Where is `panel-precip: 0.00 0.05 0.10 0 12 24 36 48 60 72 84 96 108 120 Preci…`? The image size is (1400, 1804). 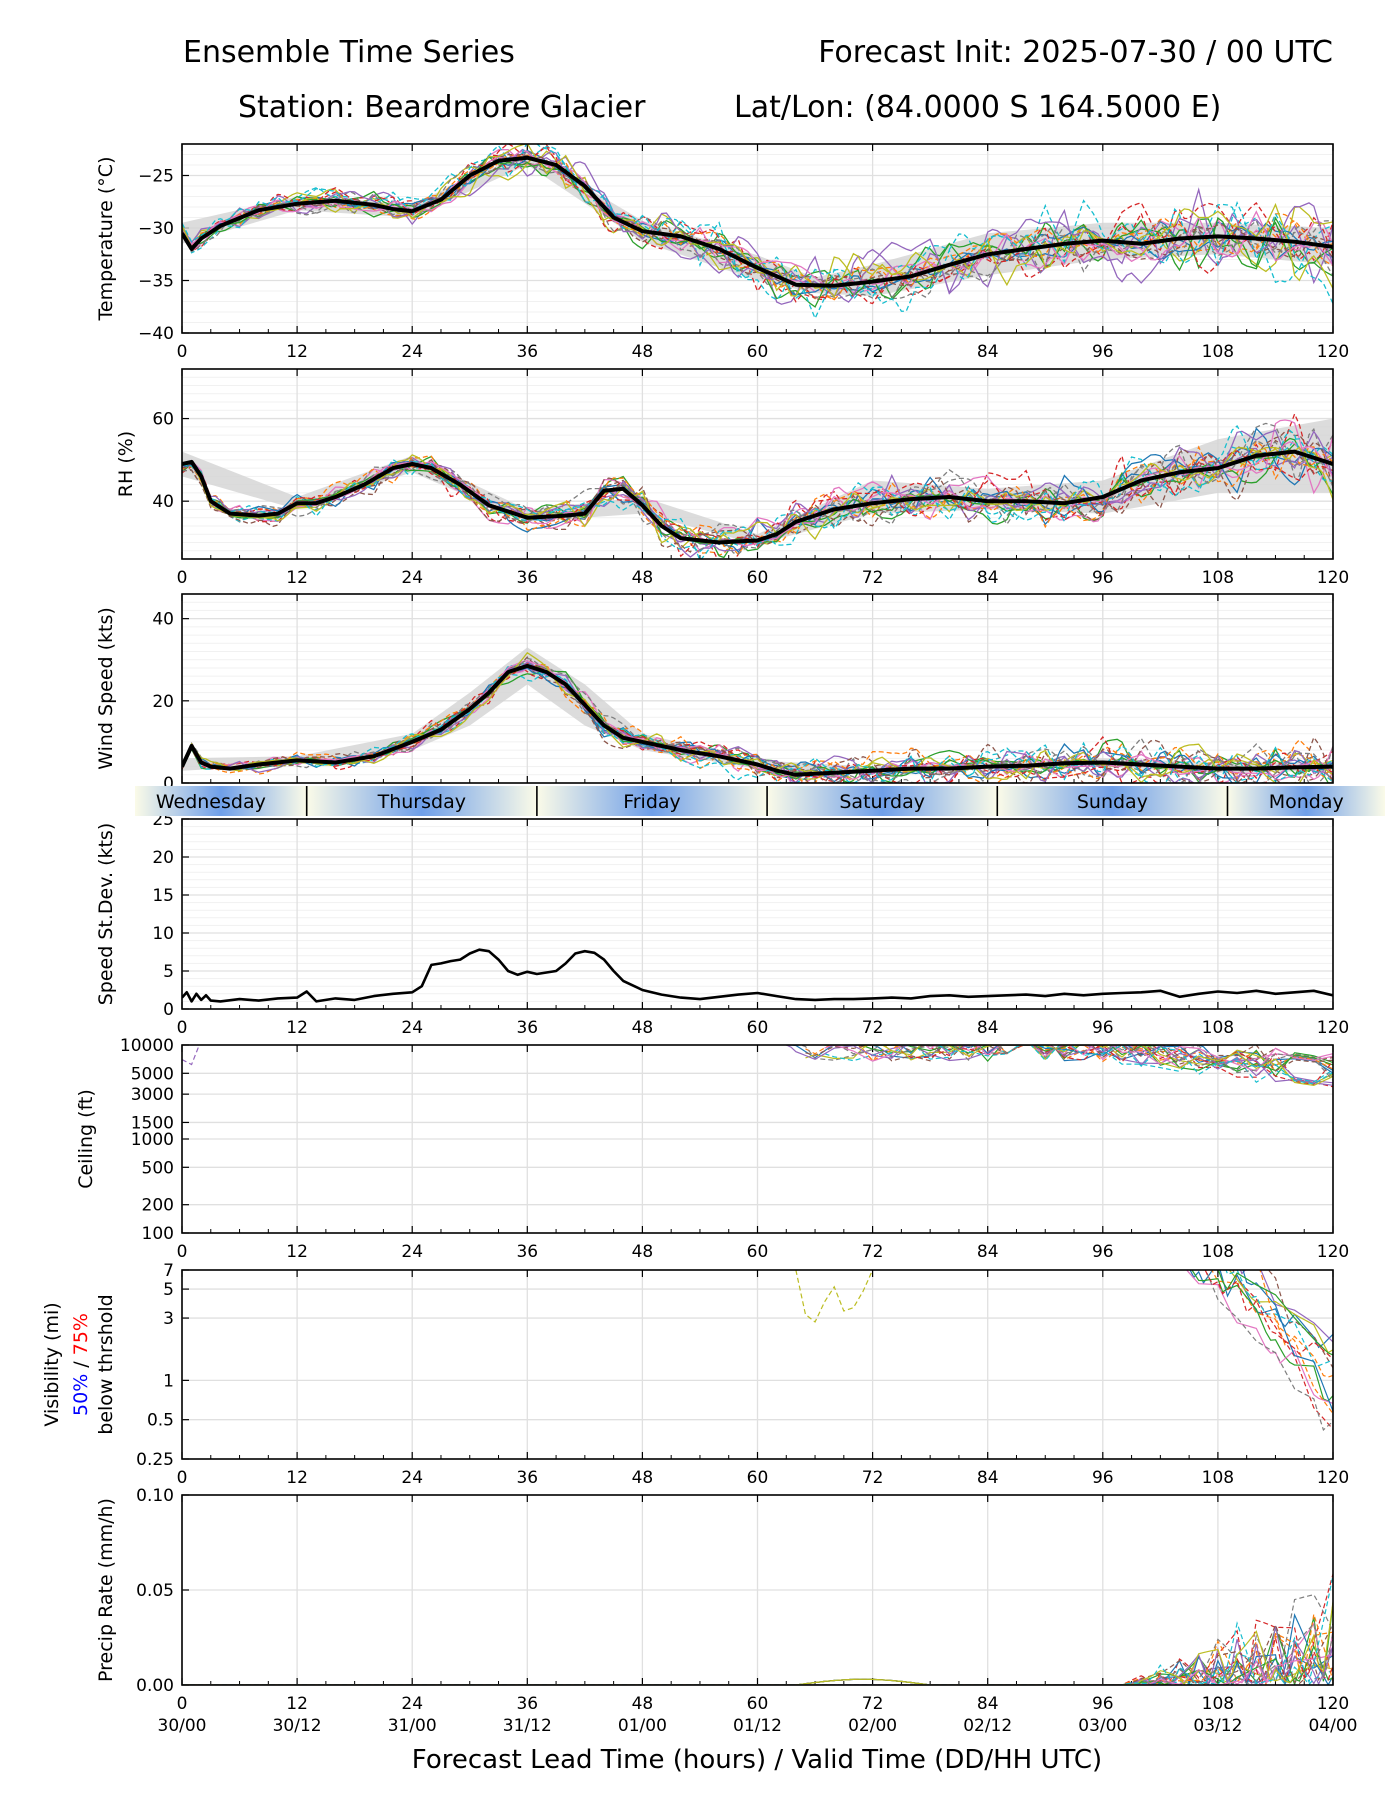 panel-precip: 0.00 0.05 0.10 0 12 24 36 48 60 72 84 96 108 120 Preci… is located at coordinates (722, 1600).